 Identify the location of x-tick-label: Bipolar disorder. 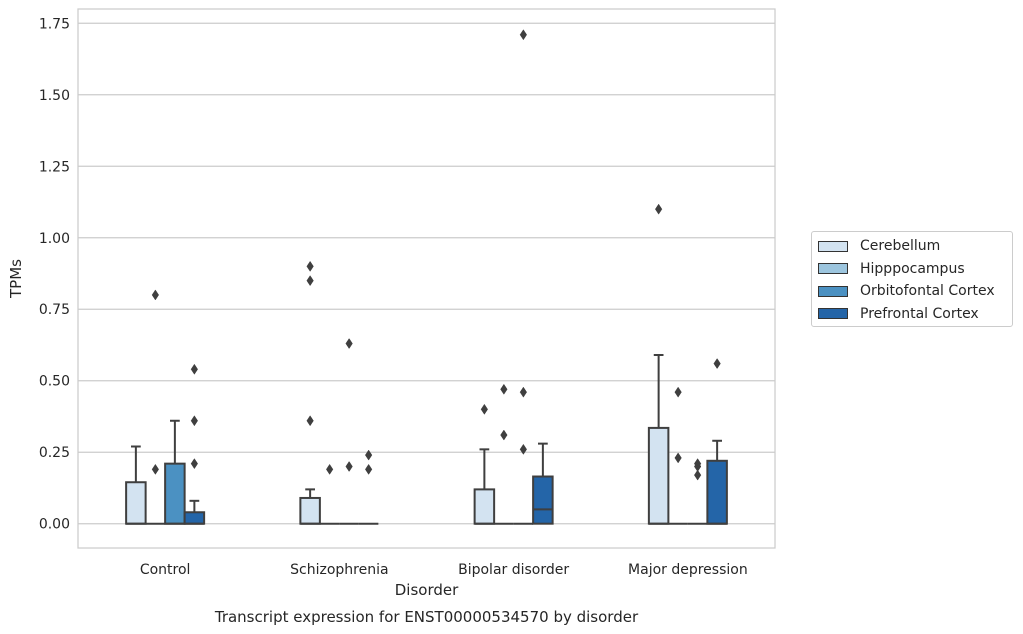
(513, 570).